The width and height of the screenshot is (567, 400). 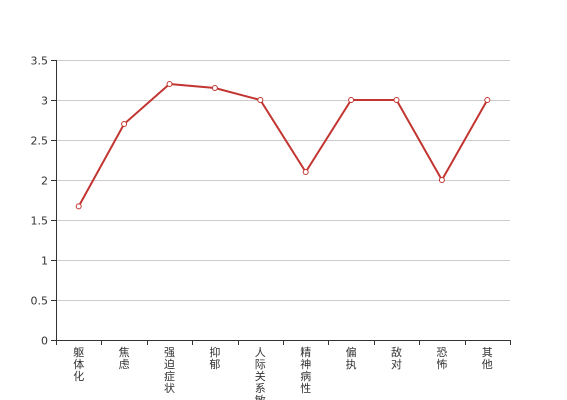 I want to click on y-tick-label: 1, so click(x=44, y=261).